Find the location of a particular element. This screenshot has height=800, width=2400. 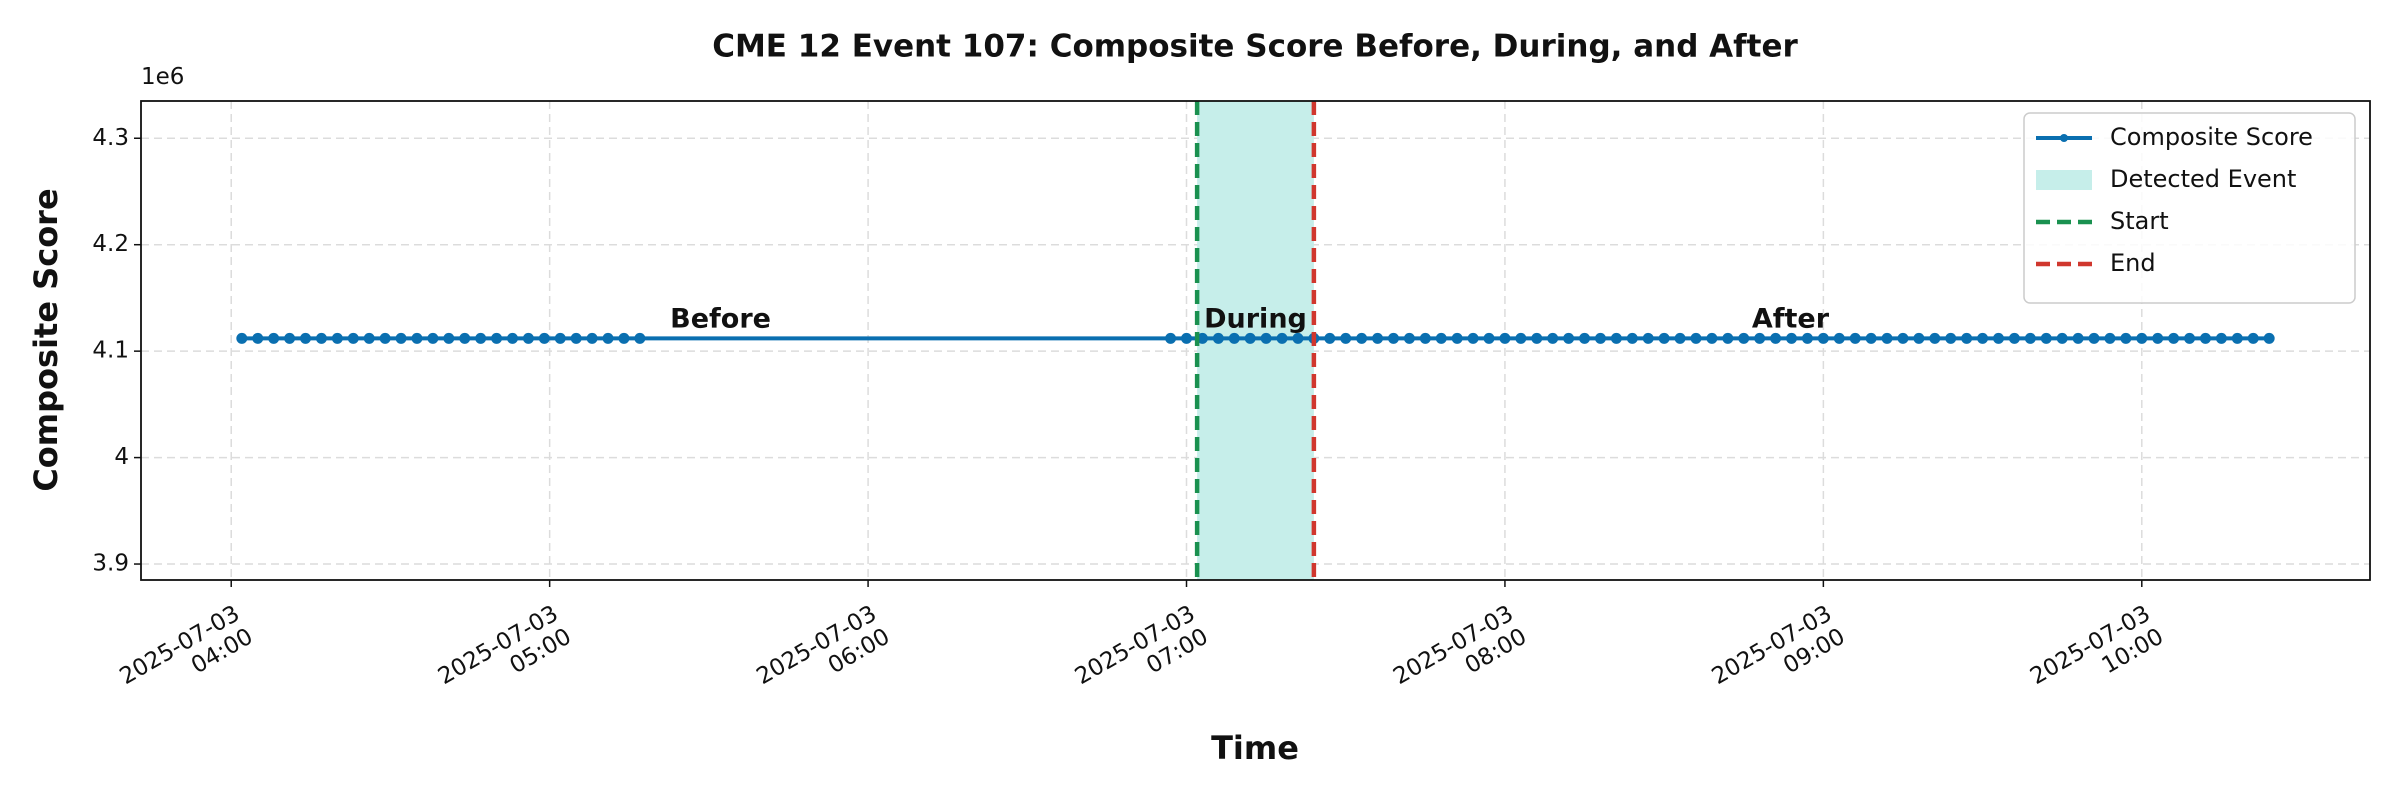

y-axis-label: Composite Score is located at coordinates (46, 339).